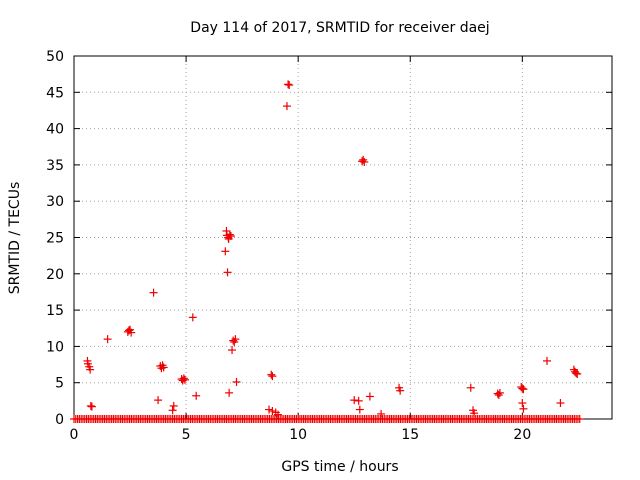 This screenshot has width=640, height=480. I want to click on y-tick-label: 35, so click(55, 166).